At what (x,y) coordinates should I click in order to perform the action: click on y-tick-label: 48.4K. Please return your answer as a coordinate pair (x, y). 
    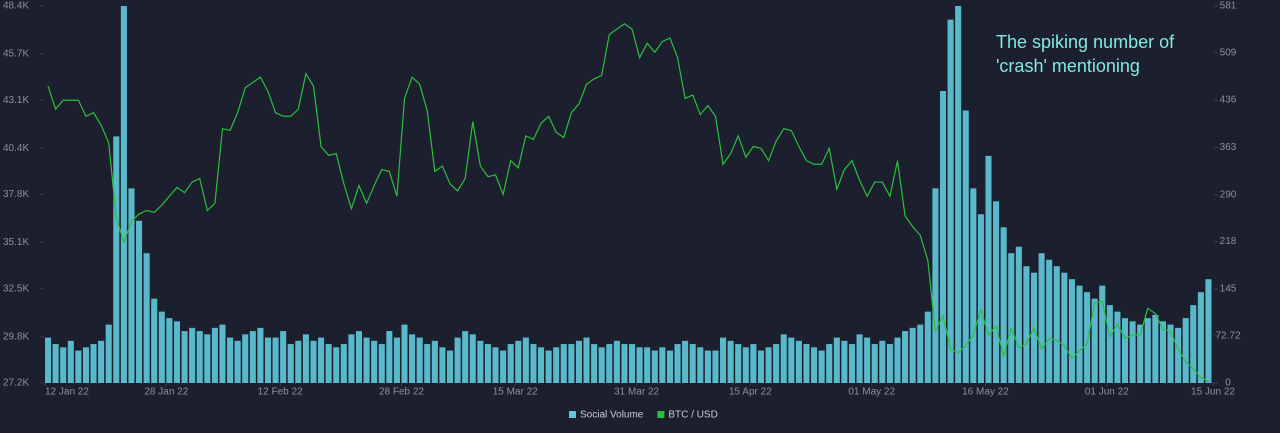
    Looking at the image, I should click on (16, 6).